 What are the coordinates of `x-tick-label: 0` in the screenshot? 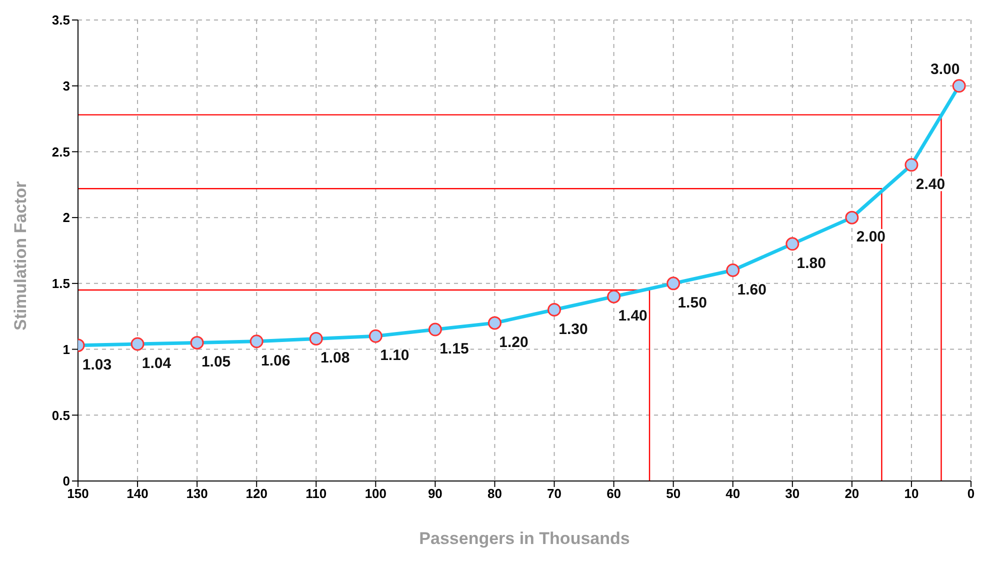 It's located at (971, 494).